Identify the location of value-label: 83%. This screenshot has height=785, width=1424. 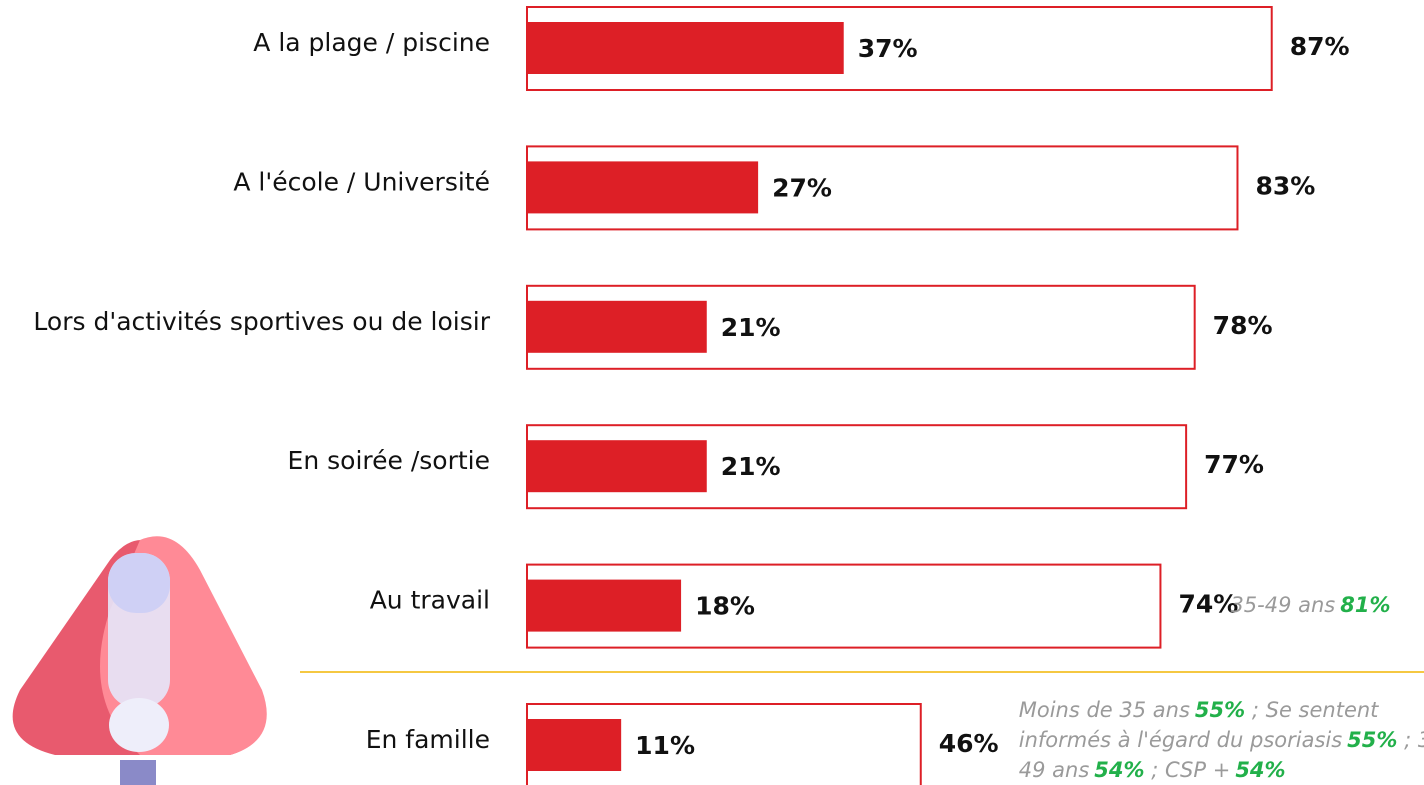
(1285, 185).